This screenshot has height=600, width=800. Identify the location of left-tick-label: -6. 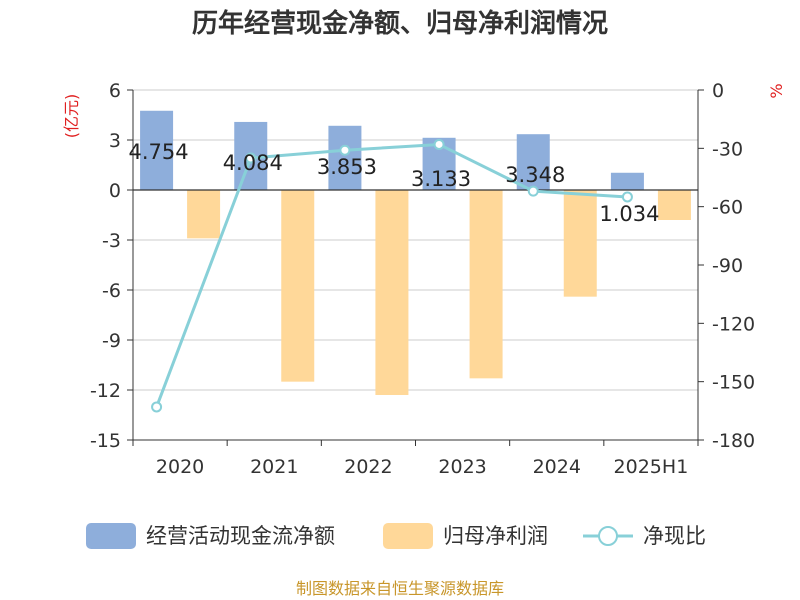
(111, 291).